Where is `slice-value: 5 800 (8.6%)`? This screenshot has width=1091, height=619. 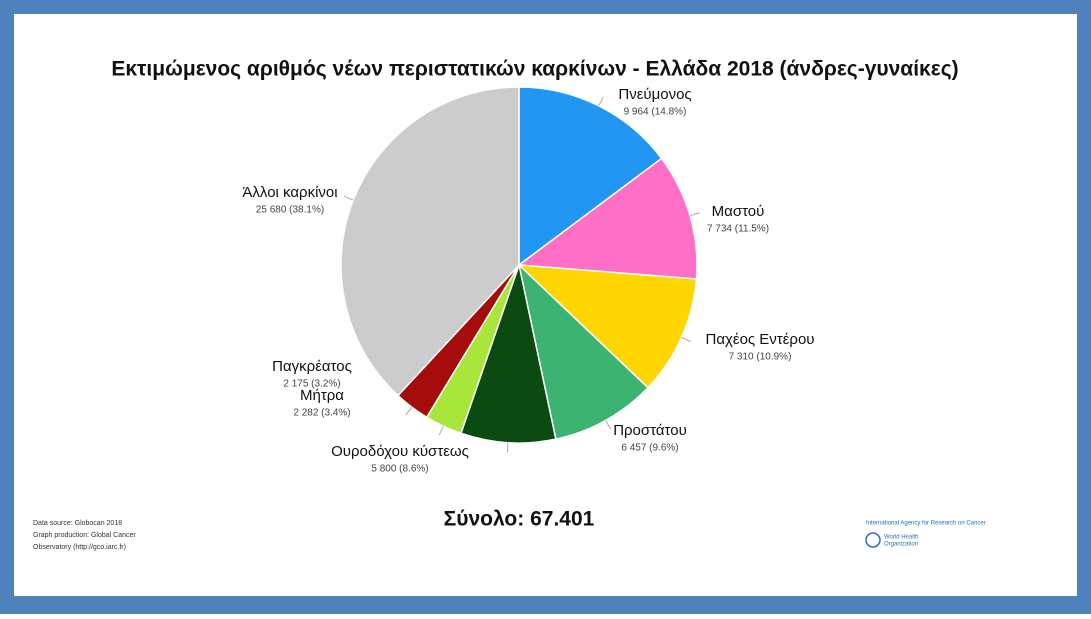 slice-value: 5 800 (8.6%) is located at coordinates (399, 469).